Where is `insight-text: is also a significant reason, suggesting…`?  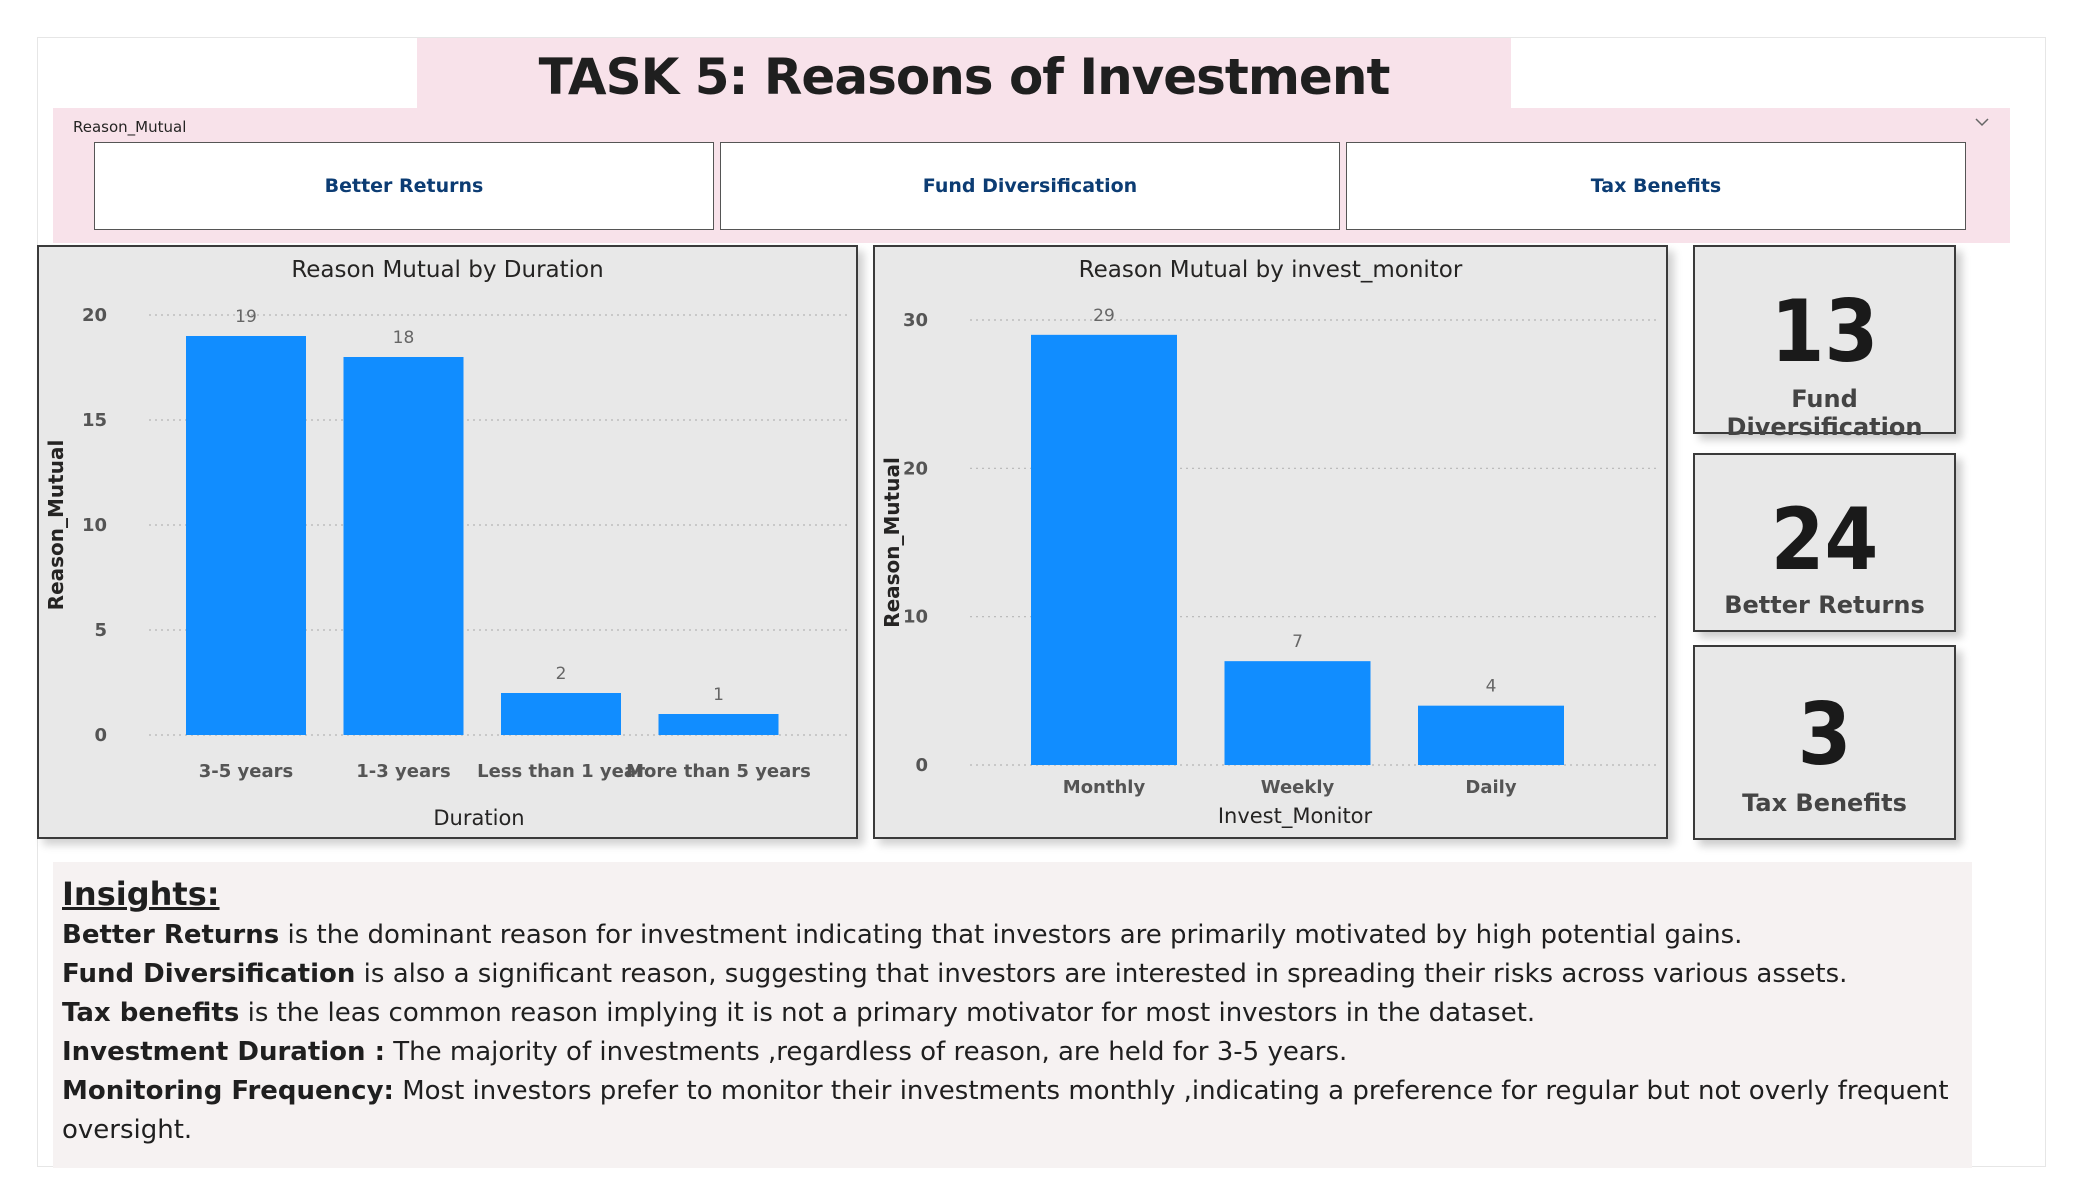
insight-text: is also a significant reason, suggesting… is located at coordinates (1101, 974).